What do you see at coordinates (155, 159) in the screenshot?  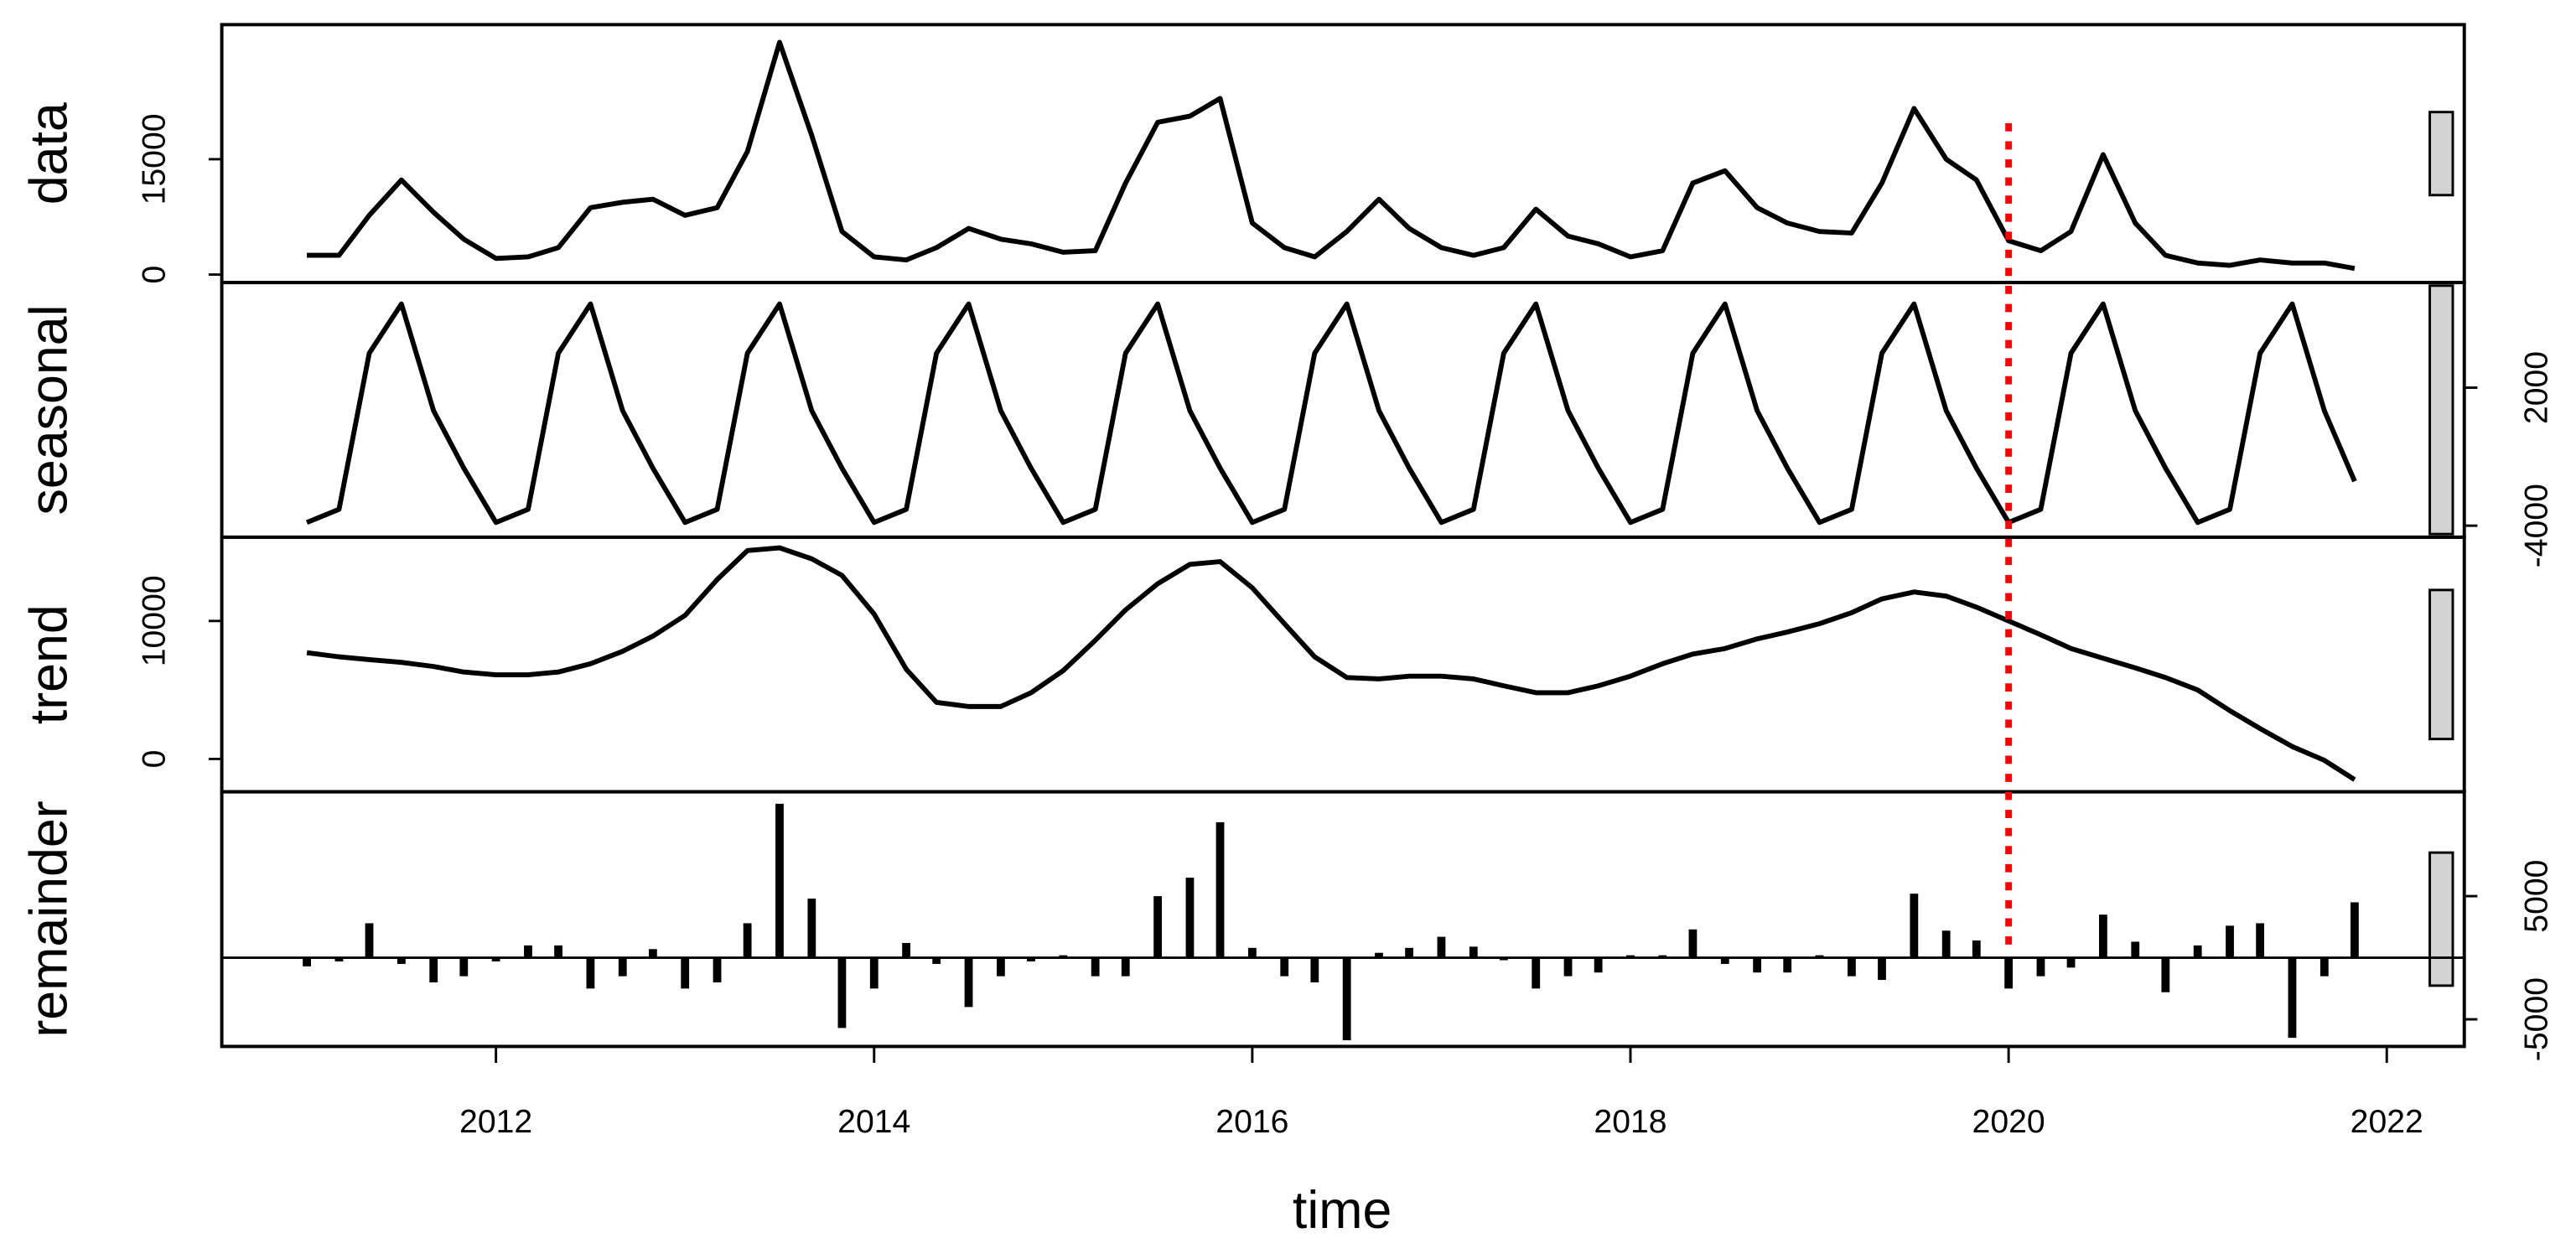 I see `y-tick-label: 15000` at bounding box center [155, 159].